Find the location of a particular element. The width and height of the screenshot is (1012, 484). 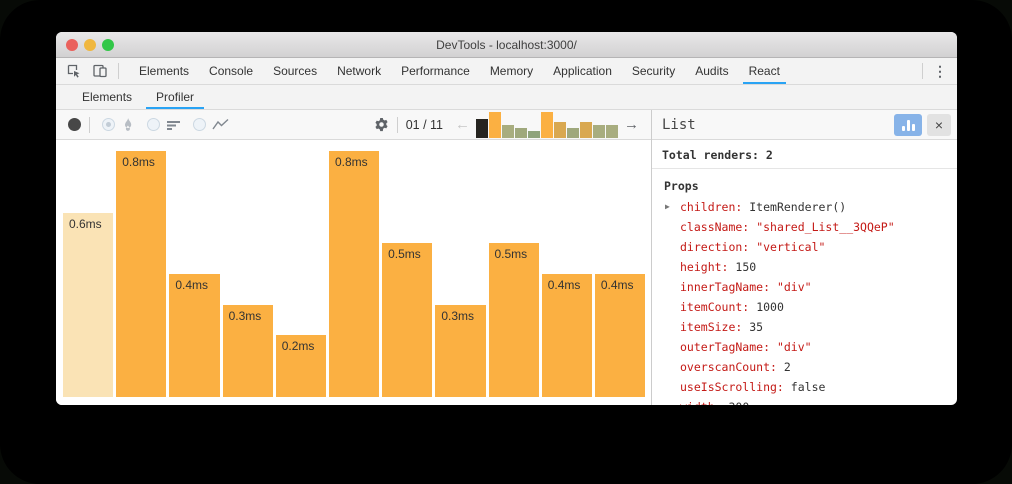

main-tab-performance: Performance is located at coordinates (435, 71).